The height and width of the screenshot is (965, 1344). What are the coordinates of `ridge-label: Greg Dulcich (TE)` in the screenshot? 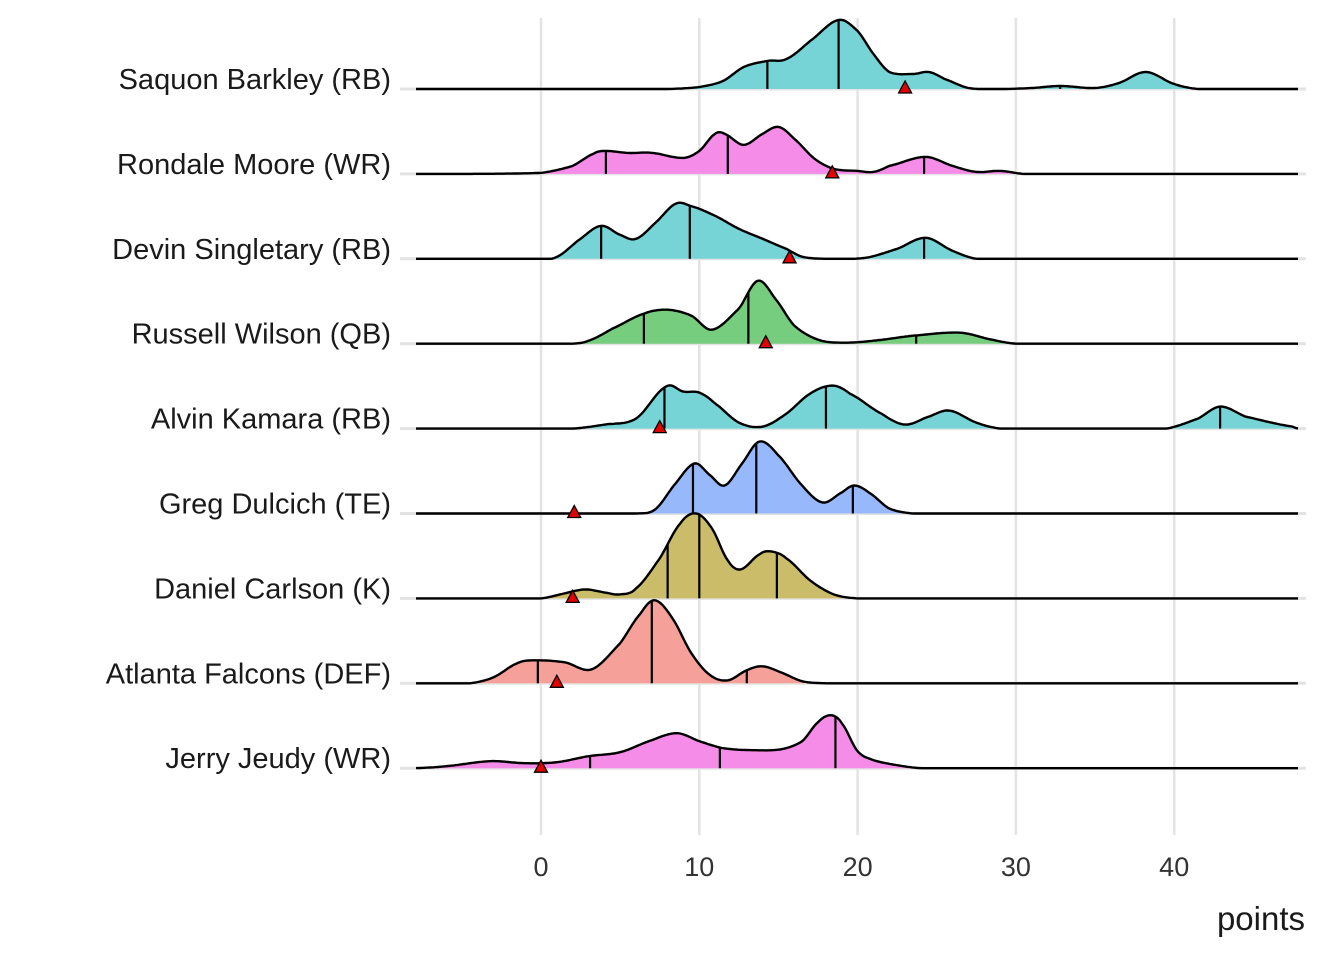 It's located at (275, 505).